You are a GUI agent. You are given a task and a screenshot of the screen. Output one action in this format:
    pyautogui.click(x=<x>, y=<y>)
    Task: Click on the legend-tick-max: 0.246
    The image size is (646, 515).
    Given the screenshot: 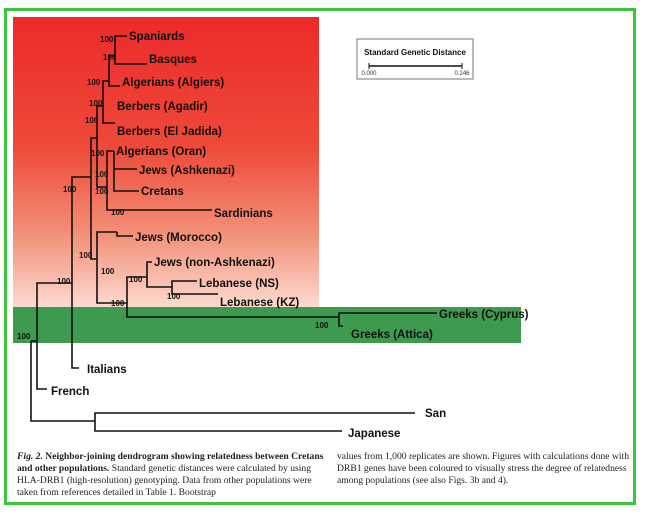 What is the action you would take?
    pyautogui.click(x=462, y=74)
    